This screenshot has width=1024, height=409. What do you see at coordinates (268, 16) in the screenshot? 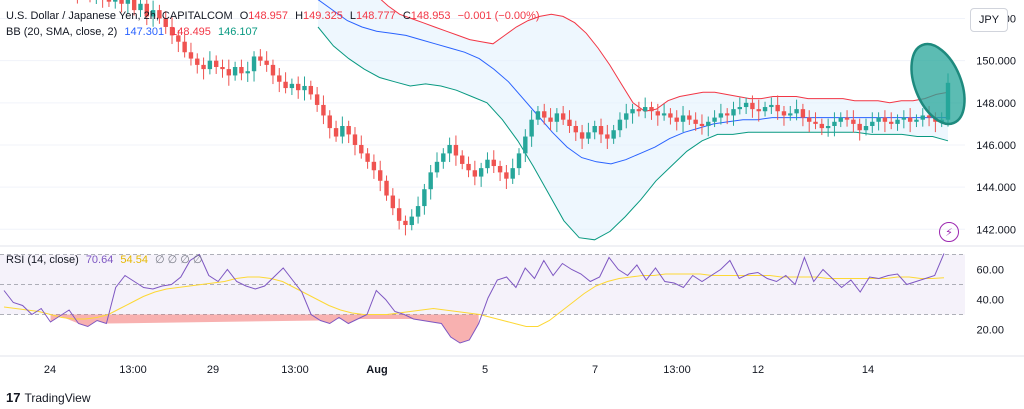
I see `open-value: 148.957` at bounding box center [268, 16].